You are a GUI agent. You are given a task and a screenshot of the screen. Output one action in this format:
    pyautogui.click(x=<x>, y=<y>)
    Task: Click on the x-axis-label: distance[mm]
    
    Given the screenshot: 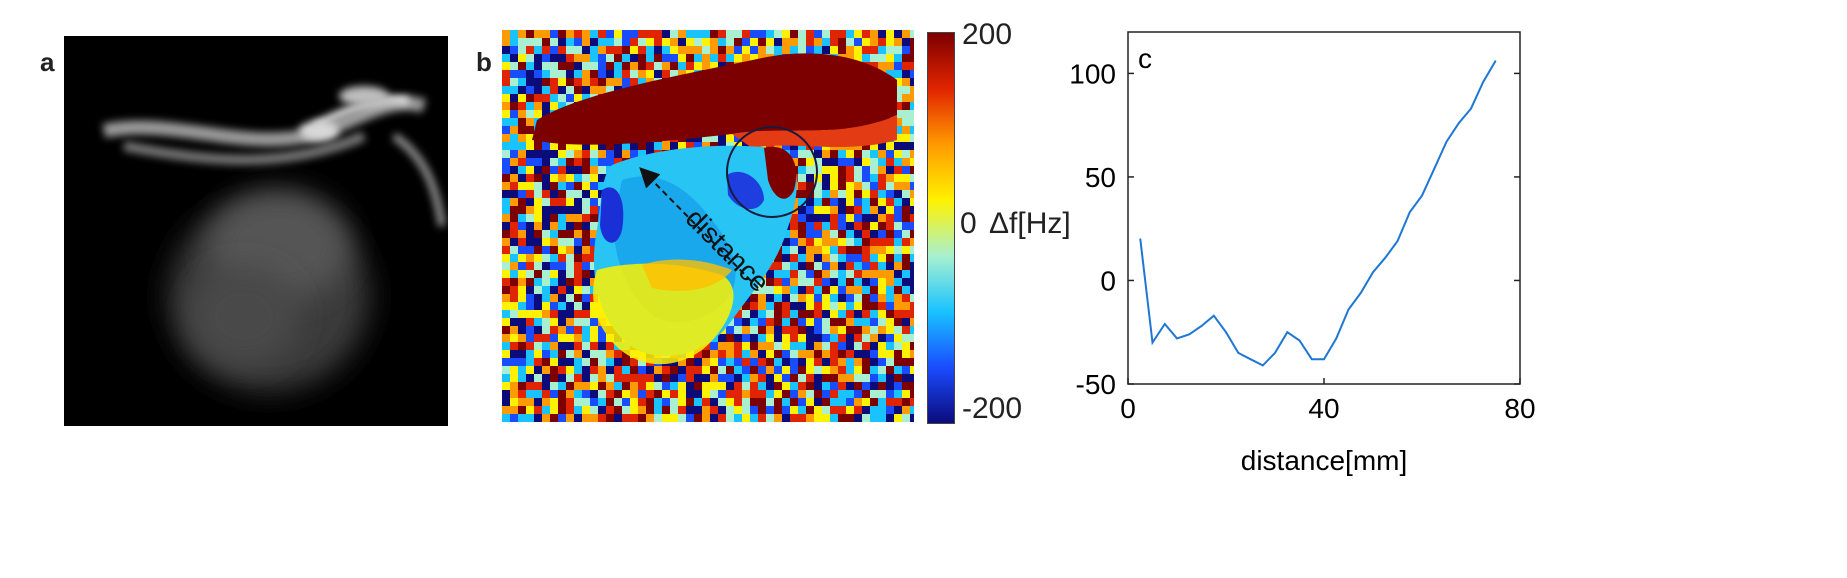 What is the action you would take?
    pyautogui.click(x=1324, y=460)
    